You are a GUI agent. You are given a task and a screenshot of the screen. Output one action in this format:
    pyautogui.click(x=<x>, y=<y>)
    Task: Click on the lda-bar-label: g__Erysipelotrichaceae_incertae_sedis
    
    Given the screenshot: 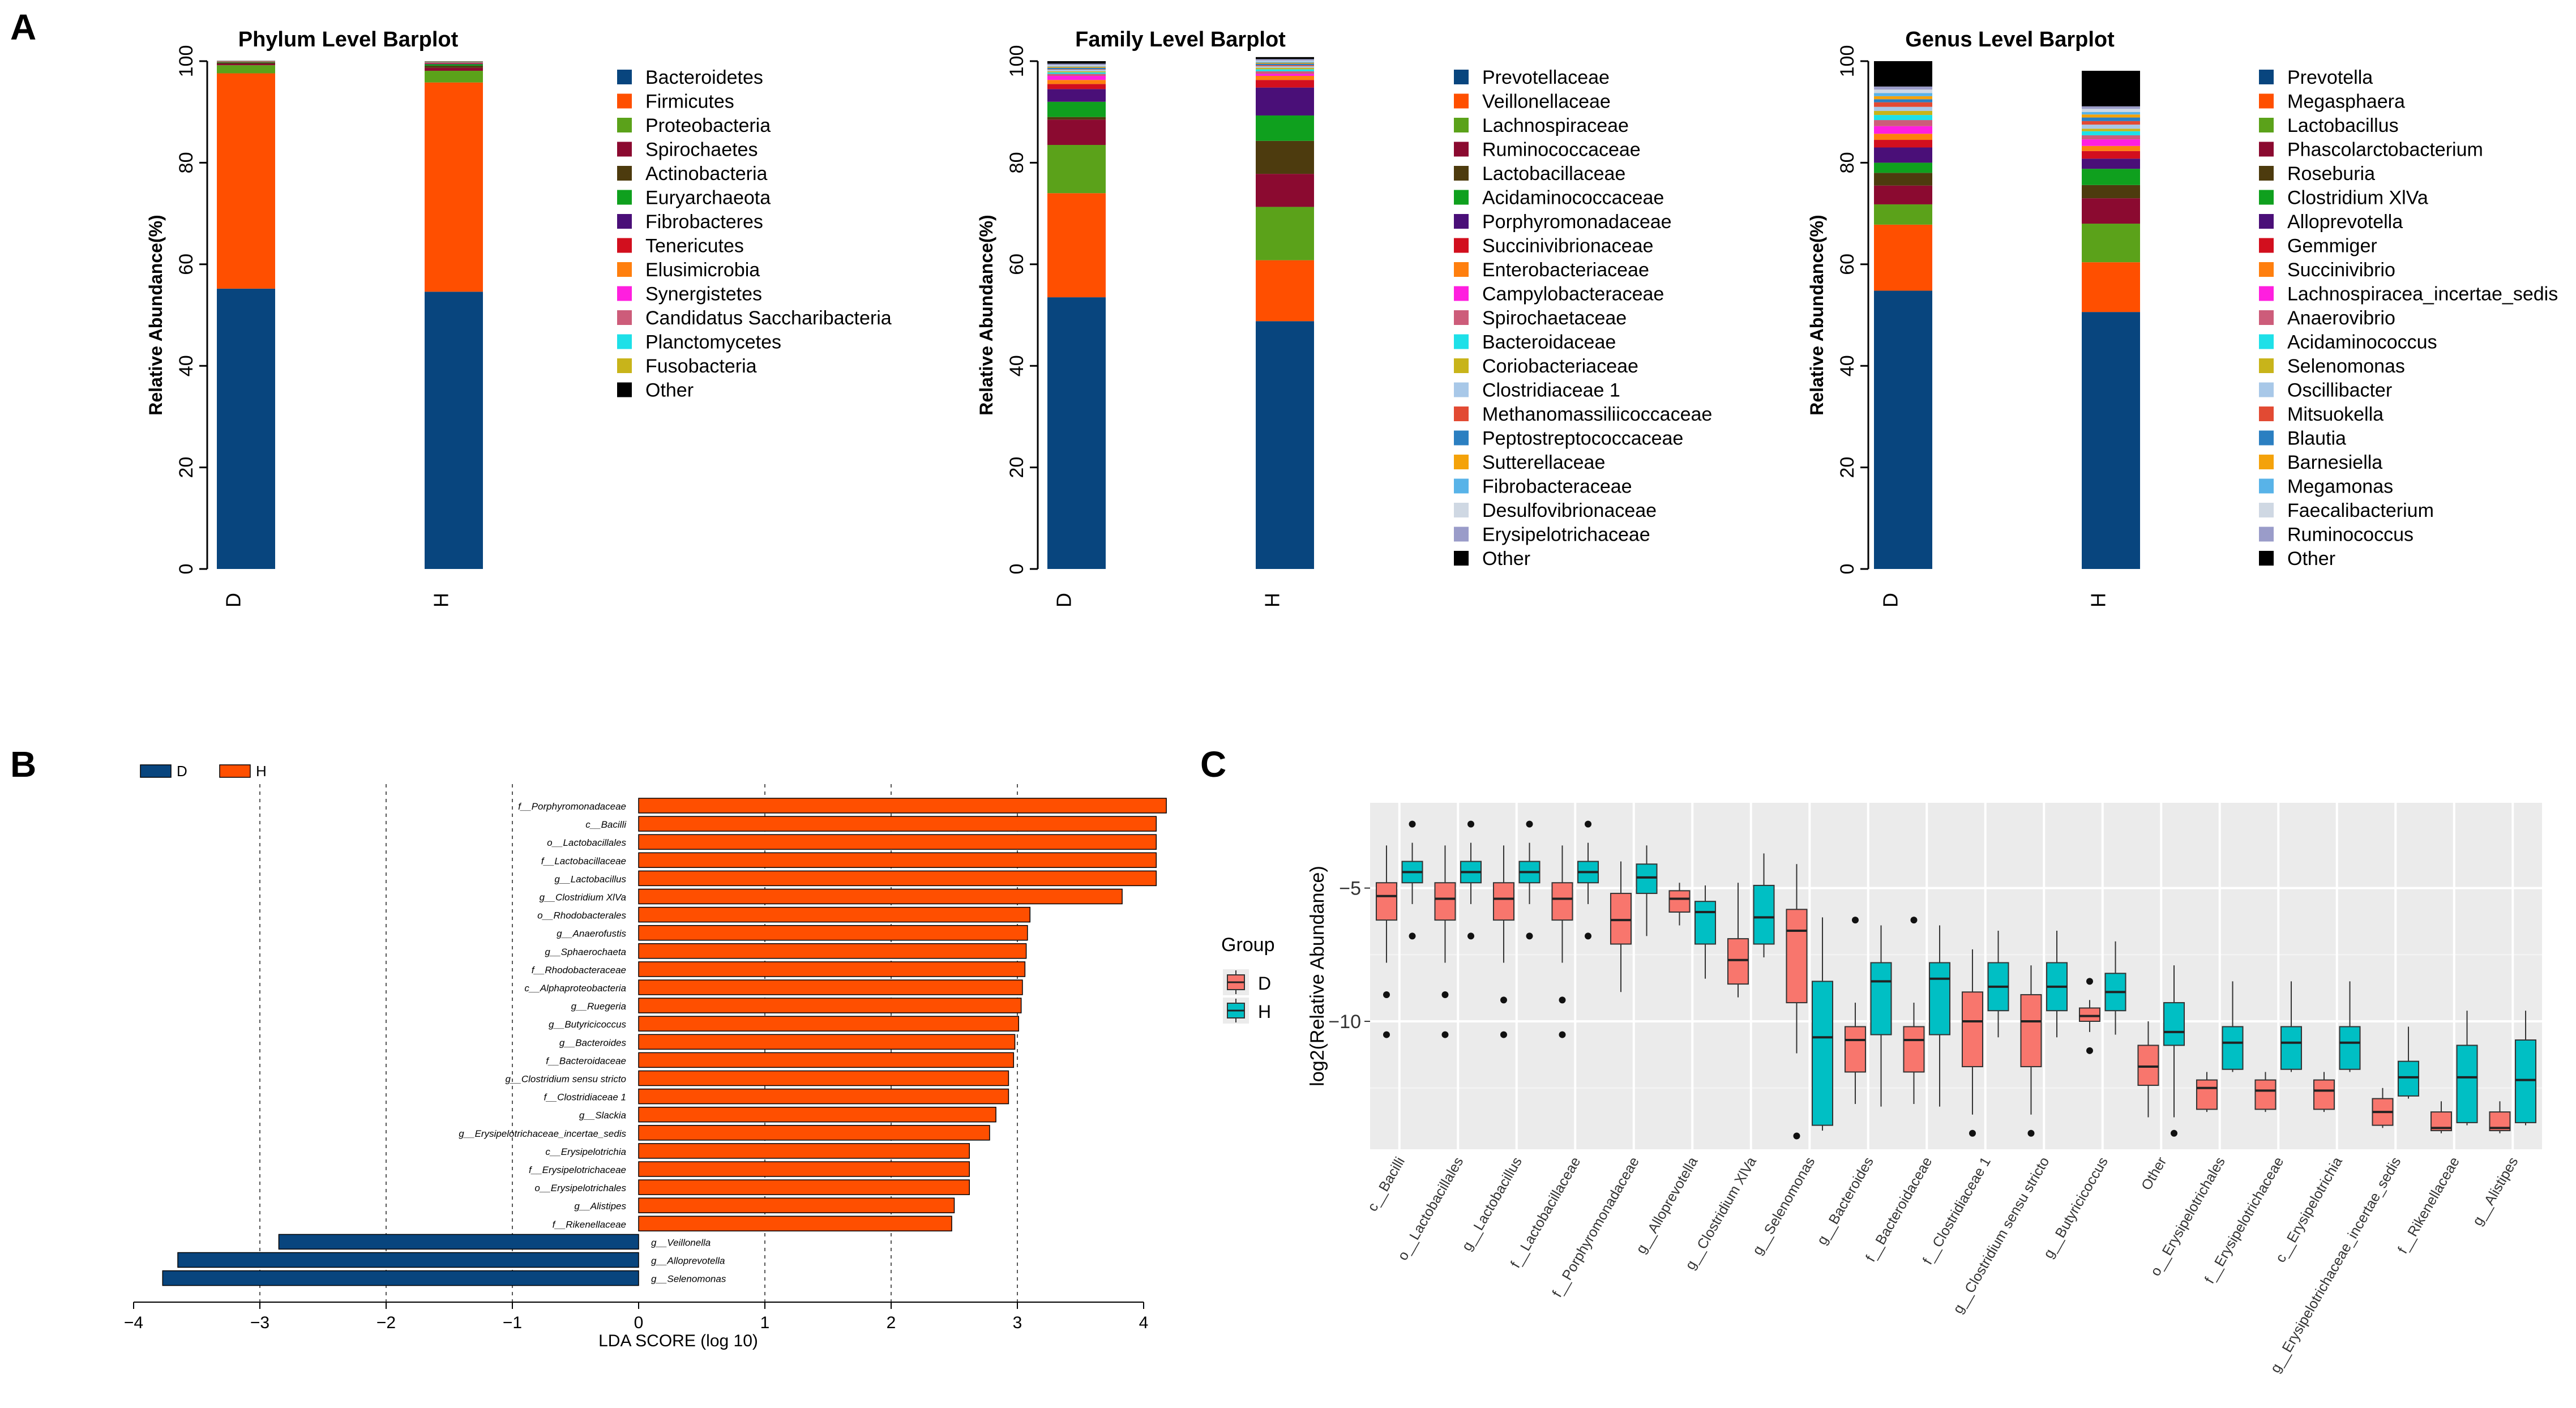 What is the action you would take?
    pyautogui.click(x=542, y=1133)
    